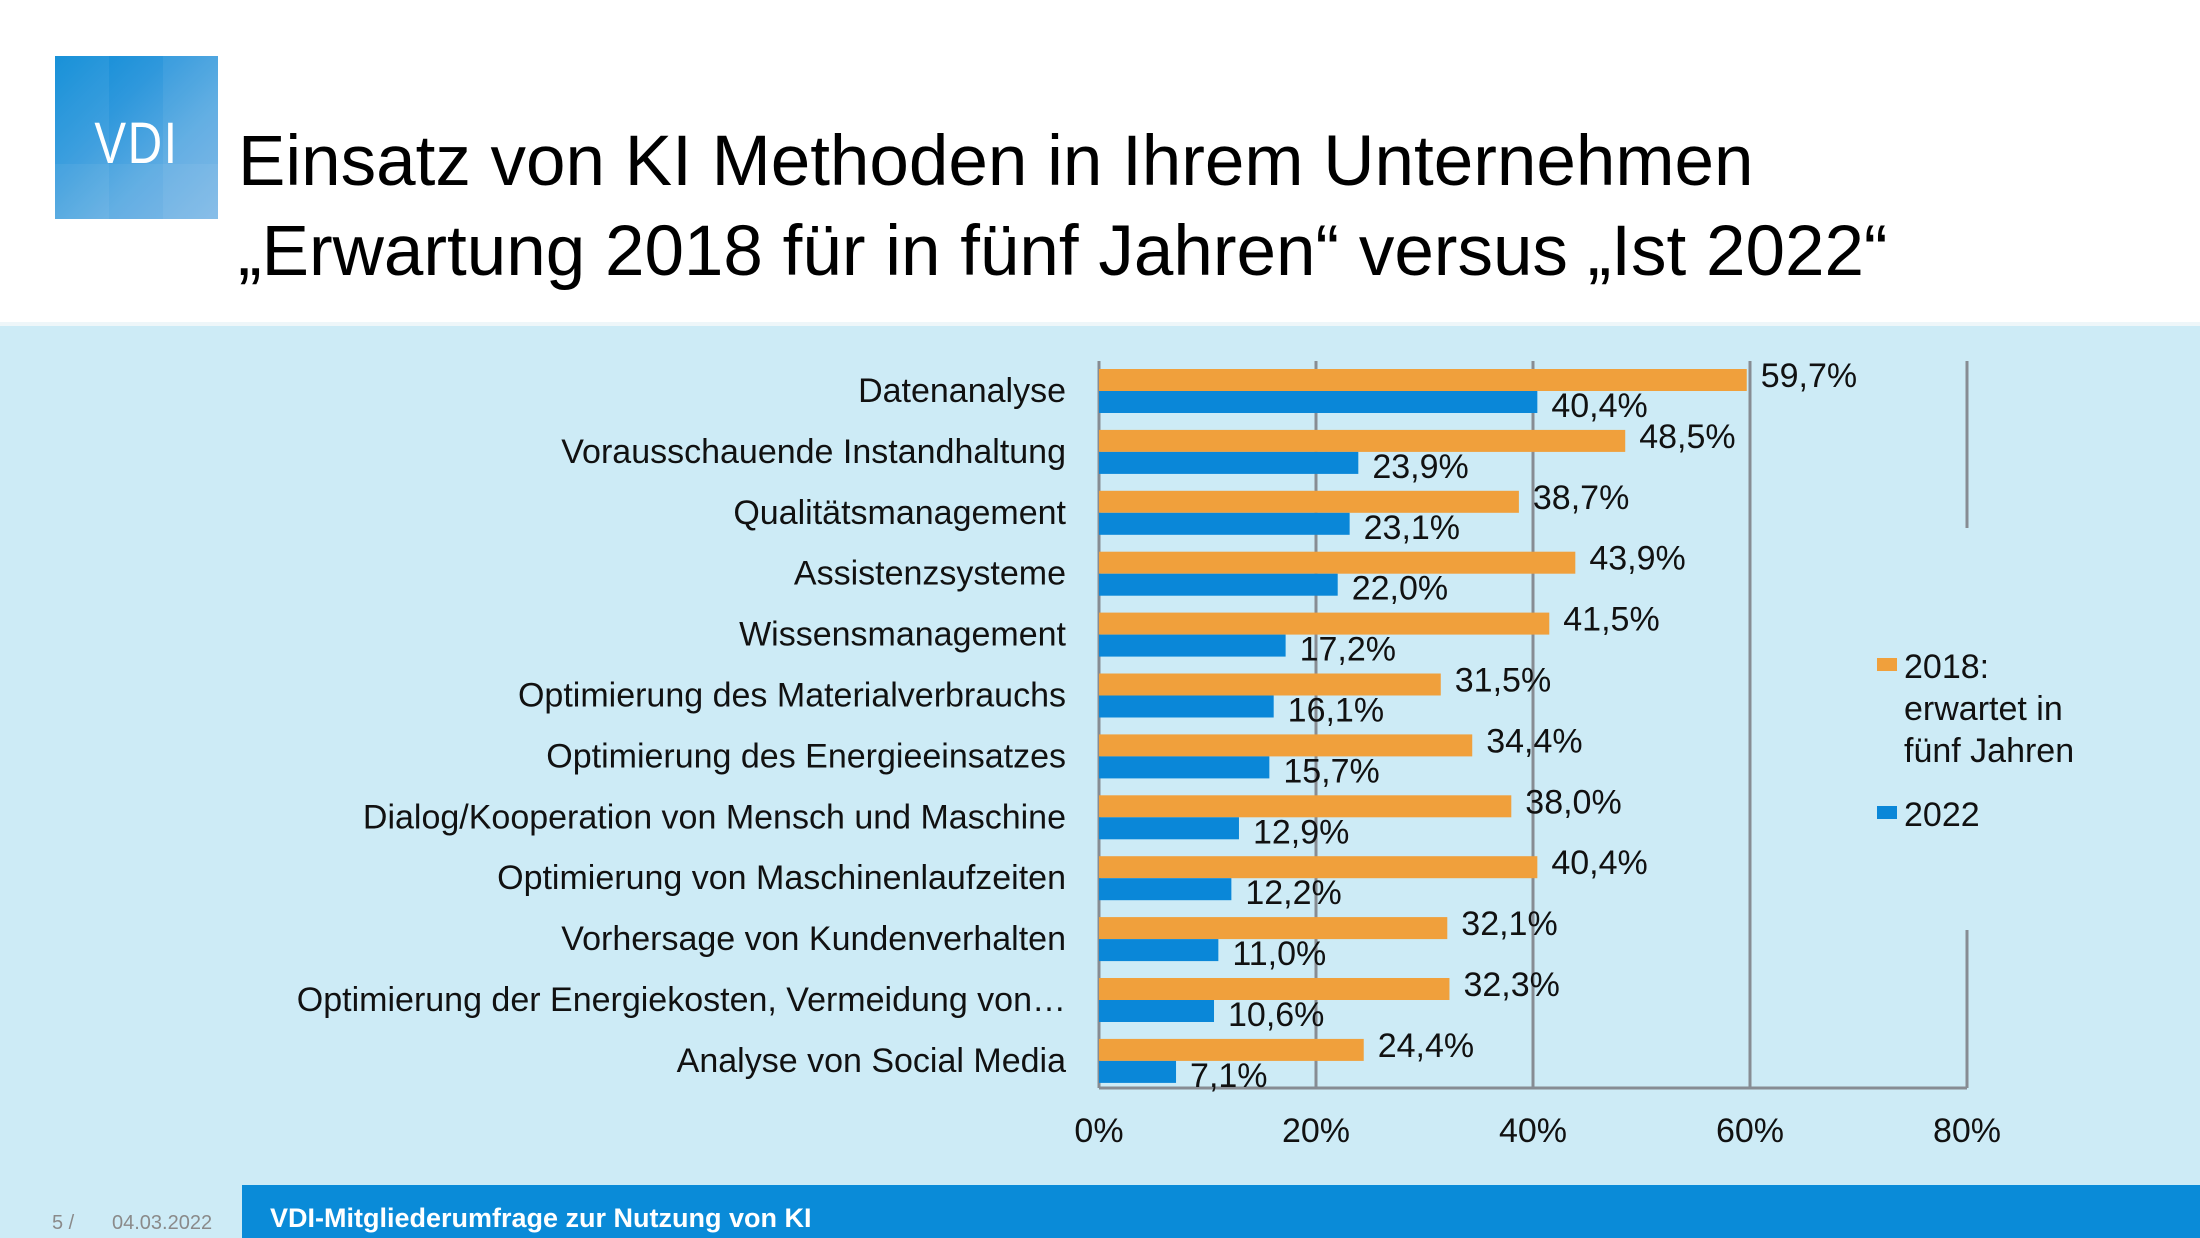 The image size is (2200, 1238). Describe the element at coordinates (1301, 832) in the screenshot. I see `data-label-2022: 12,9%` at that location.